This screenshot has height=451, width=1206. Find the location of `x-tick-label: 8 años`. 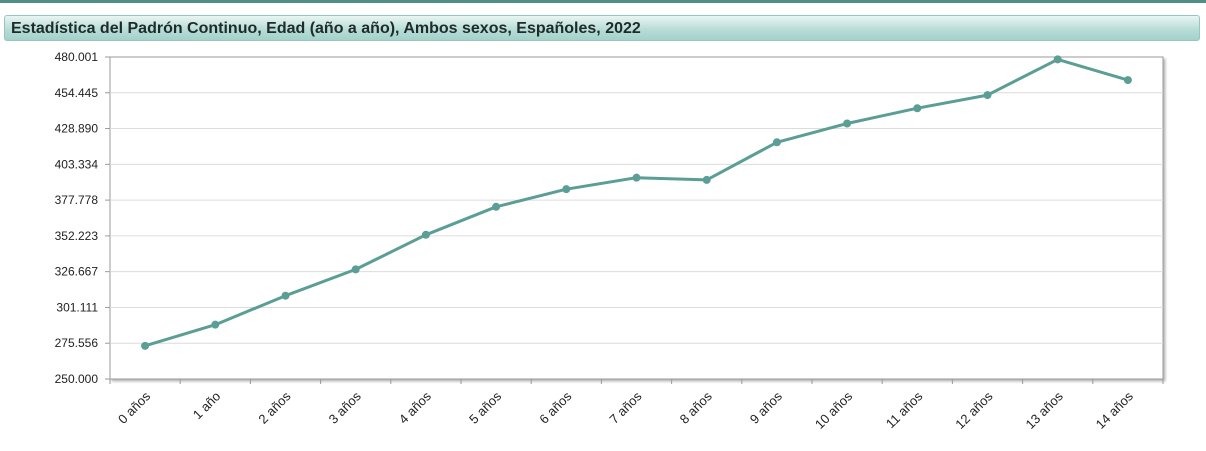

x-tick-label: 8 años is located at coordinates (696, 407).